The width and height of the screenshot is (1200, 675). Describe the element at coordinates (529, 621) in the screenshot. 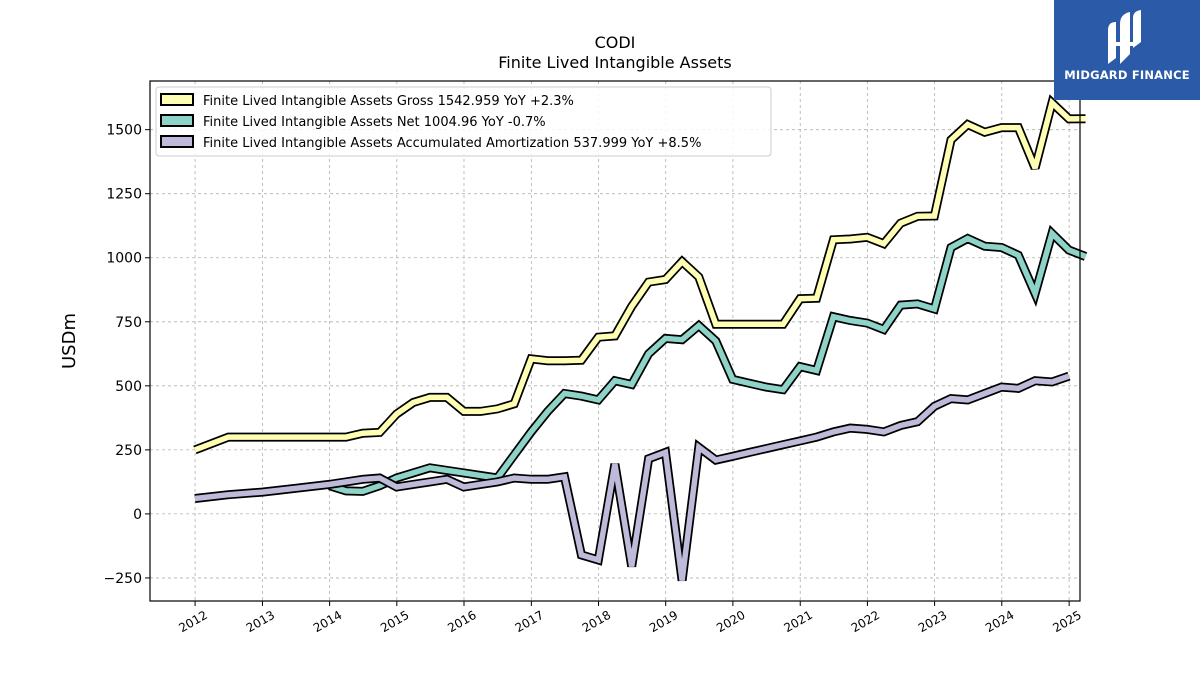

I see `x-tick-label: 2017` at that location.